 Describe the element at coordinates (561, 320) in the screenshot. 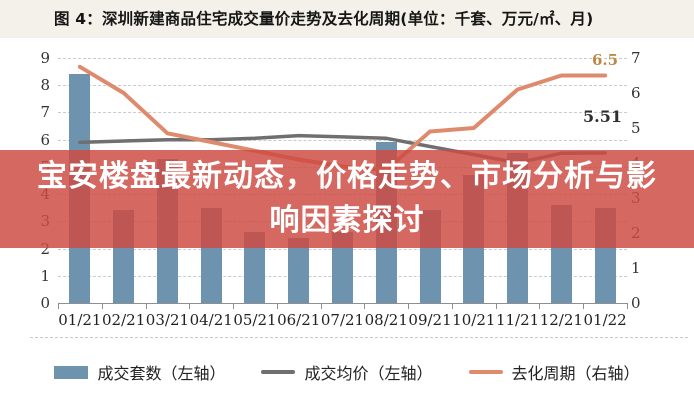

I see `x-axis-label: 12/21` at that location.